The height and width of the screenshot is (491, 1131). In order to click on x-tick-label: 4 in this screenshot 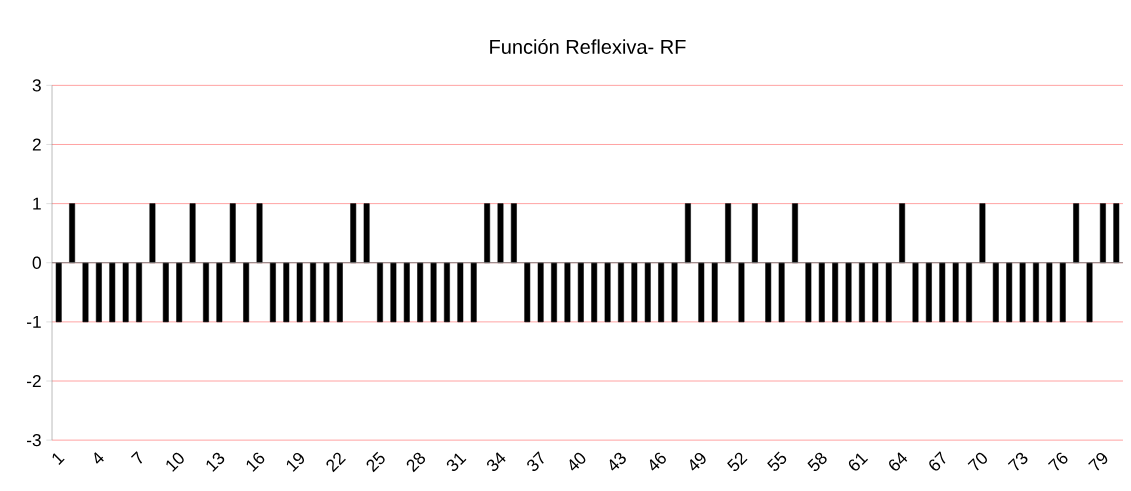, I will do `click(99, 458)`.